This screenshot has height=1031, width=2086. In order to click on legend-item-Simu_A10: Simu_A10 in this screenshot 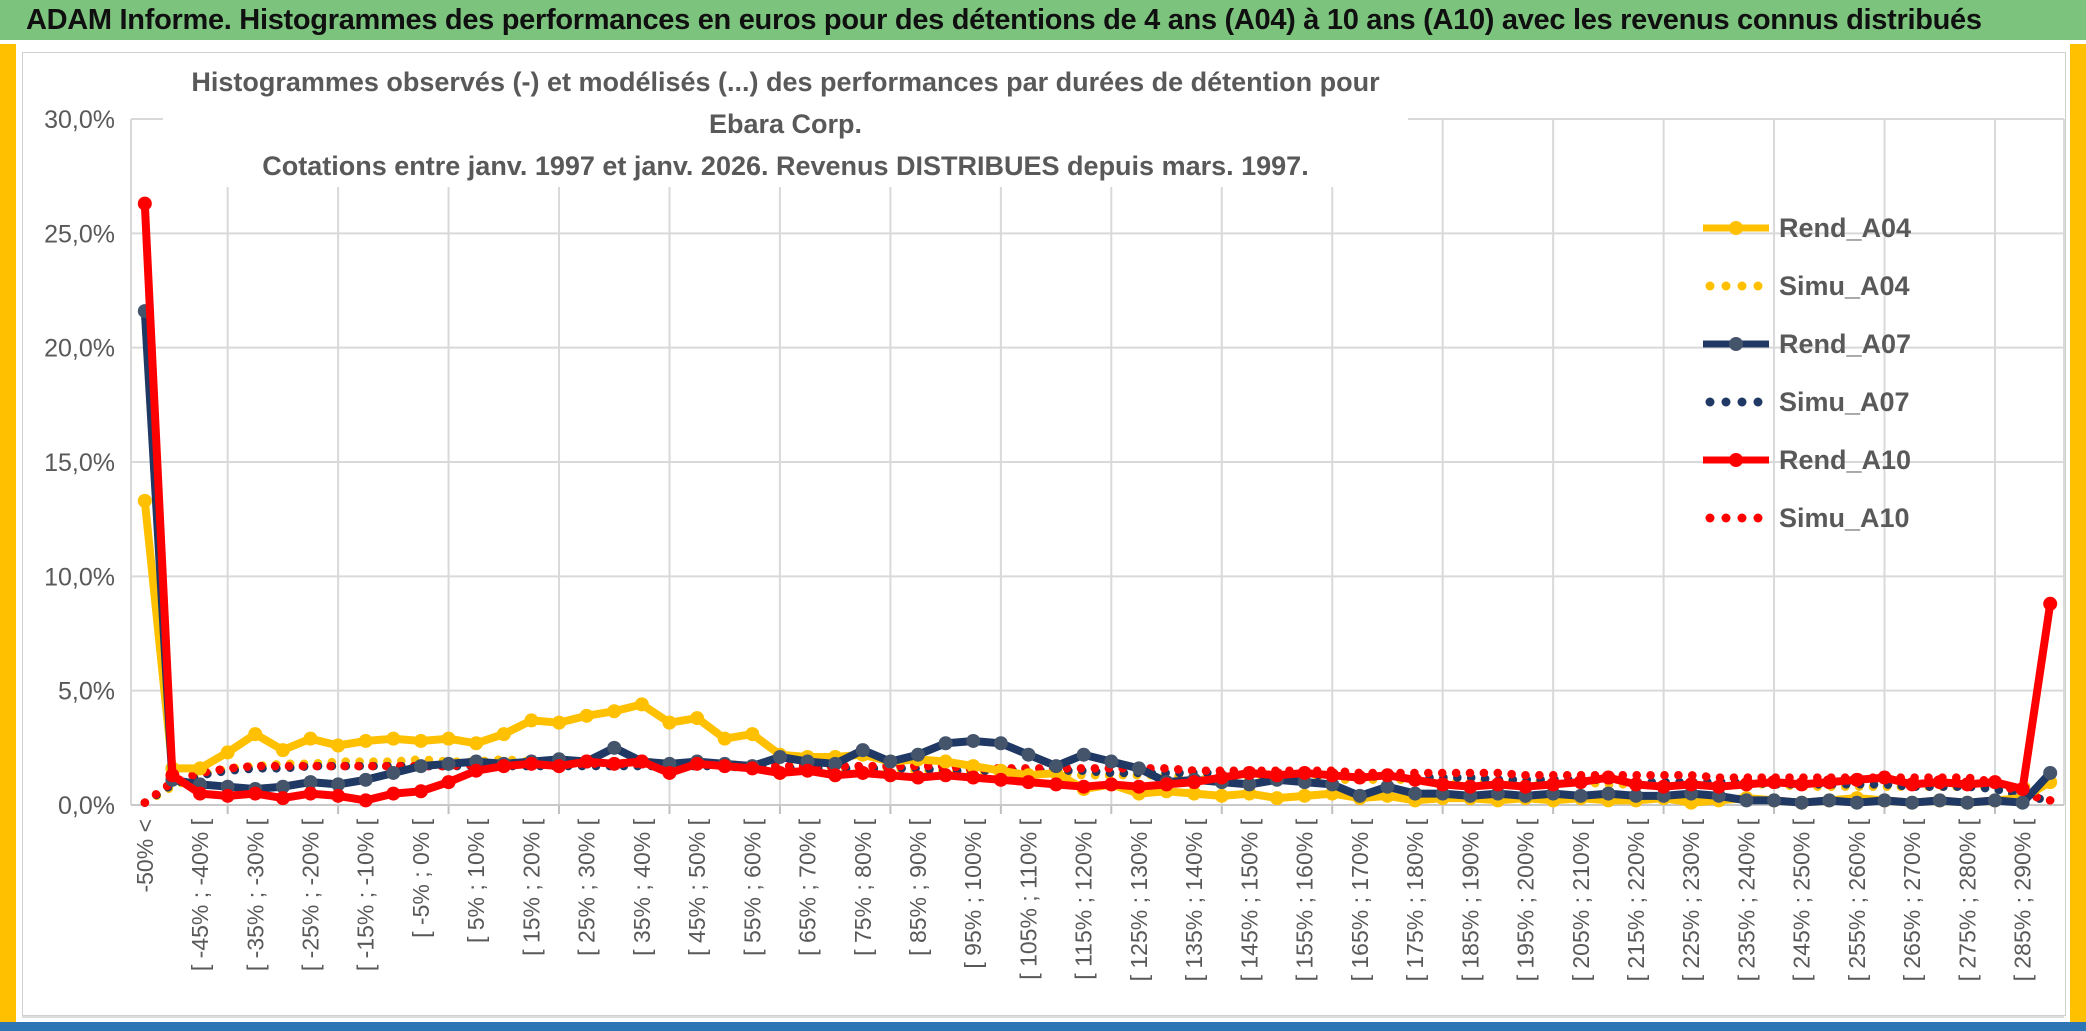, I will do `click(1807, 518)`.